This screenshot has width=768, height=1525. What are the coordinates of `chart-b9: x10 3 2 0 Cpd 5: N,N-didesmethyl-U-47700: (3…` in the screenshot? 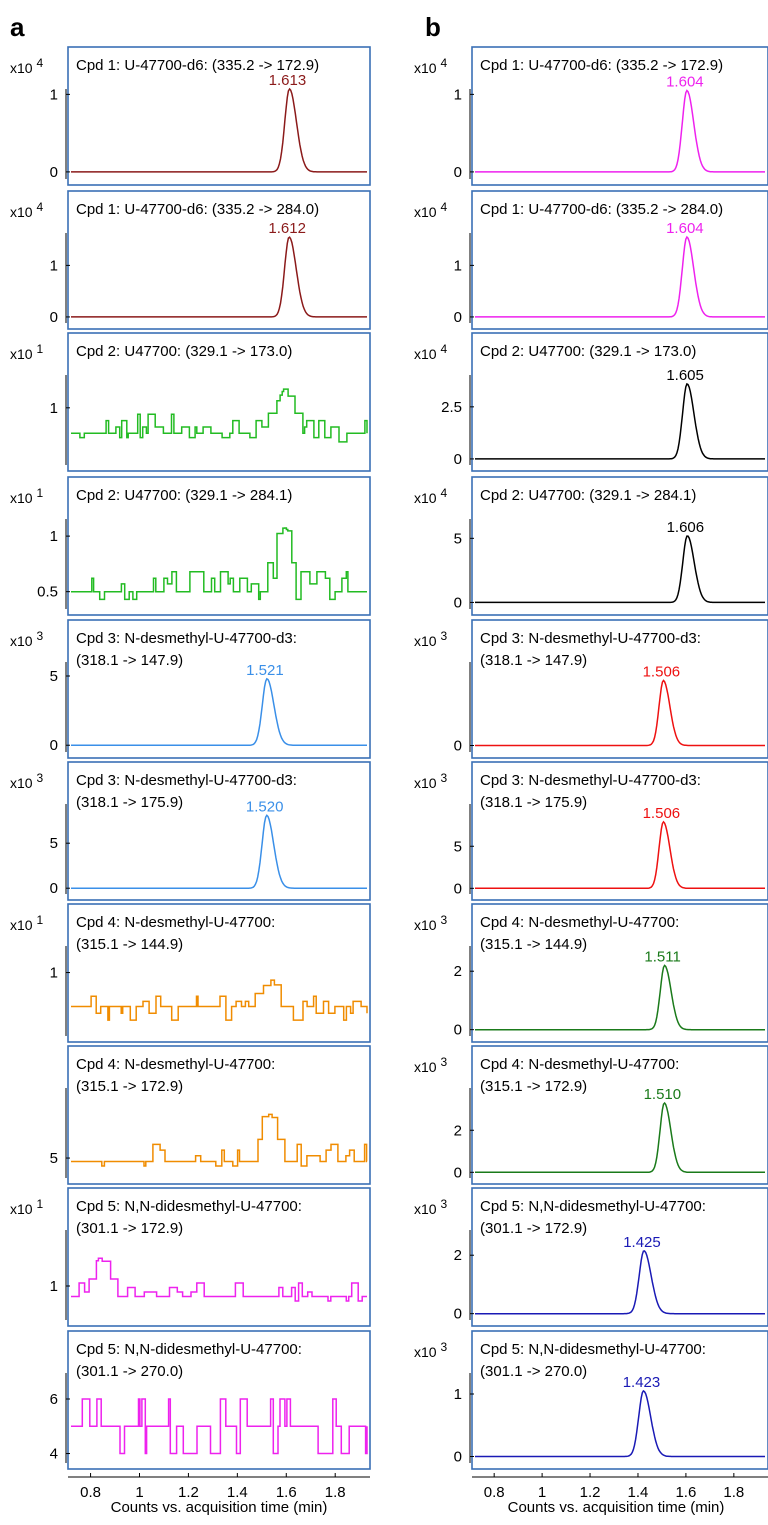 It's located at (591, 1257).